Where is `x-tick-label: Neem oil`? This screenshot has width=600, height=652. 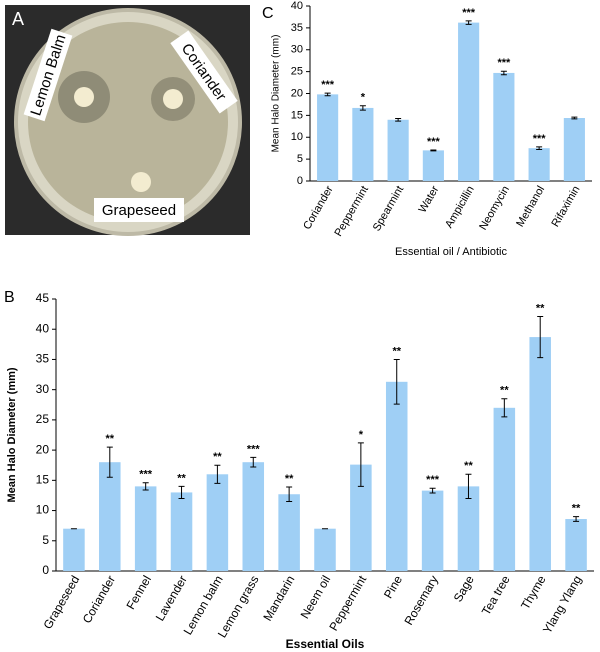 x-tick-label: Neem oil is located at coordinates (316, 597).